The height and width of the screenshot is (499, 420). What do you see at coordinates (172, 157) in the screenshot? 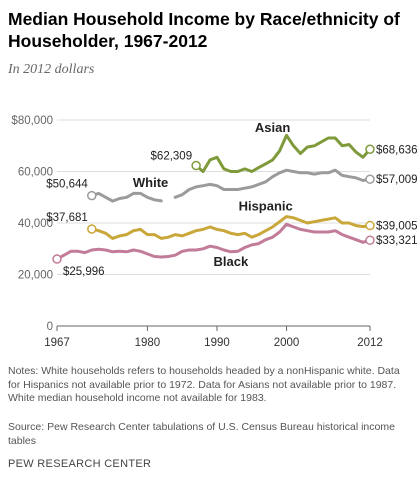
I see `start-value-label-asian: $62,309` at bounding box center [172, 157].